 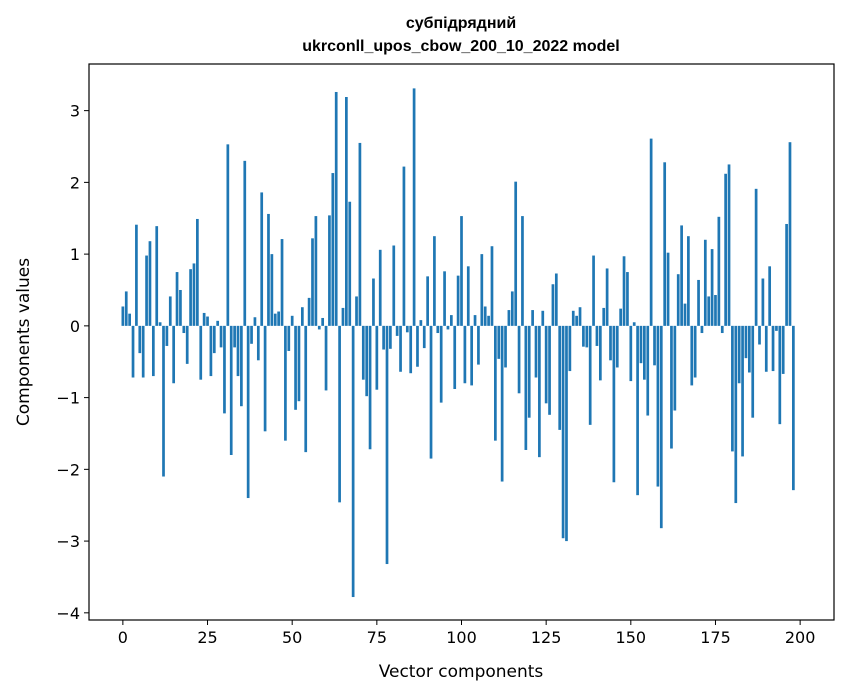 What do you see at coordinates (292, 637) in the screenshot?
I see `x-tick-label: 50` at bounding box center [292, 637].